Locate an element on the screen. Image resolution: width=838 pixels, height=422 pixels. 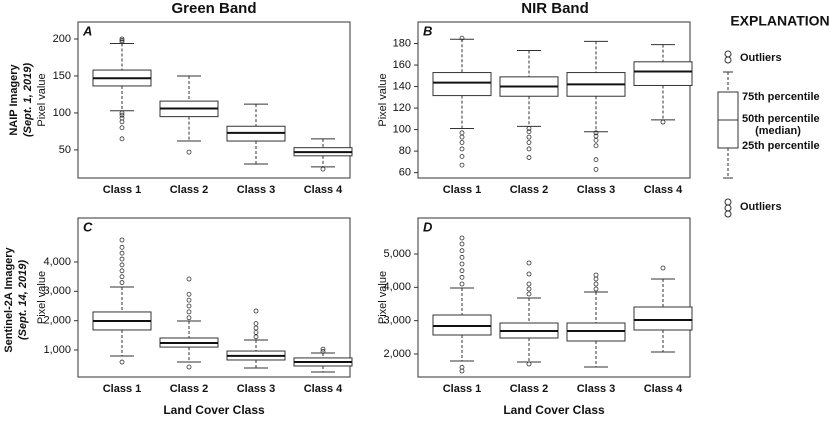
y-tick-label: 5,000 is located at coordinates (397, 254).